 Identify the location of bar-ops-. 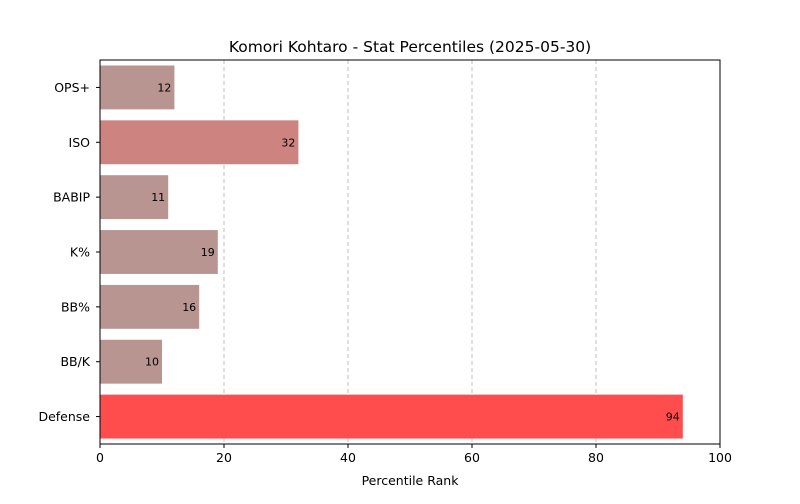
(137, 87).